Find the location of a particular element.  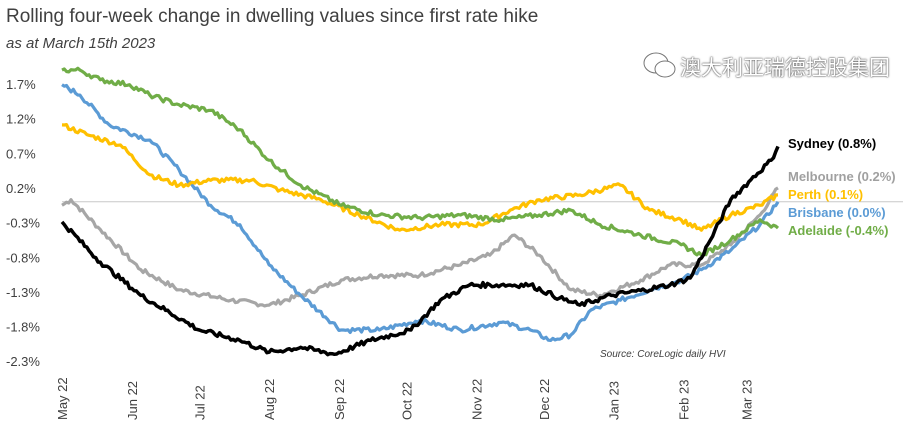

y-tick-label: 1.7% is located at coordinates (21, 84).